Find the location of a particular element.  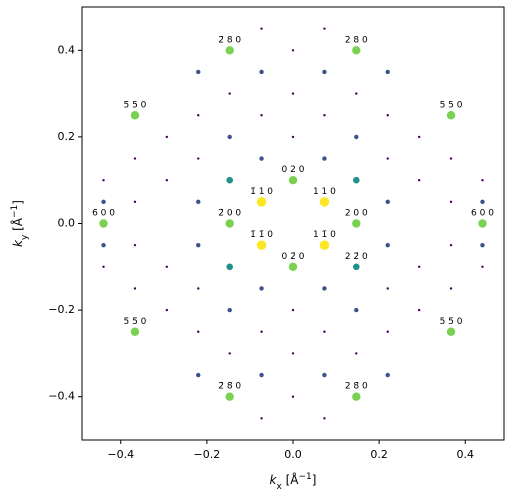

ylabel-part: k is located at coordinates (18, 243).